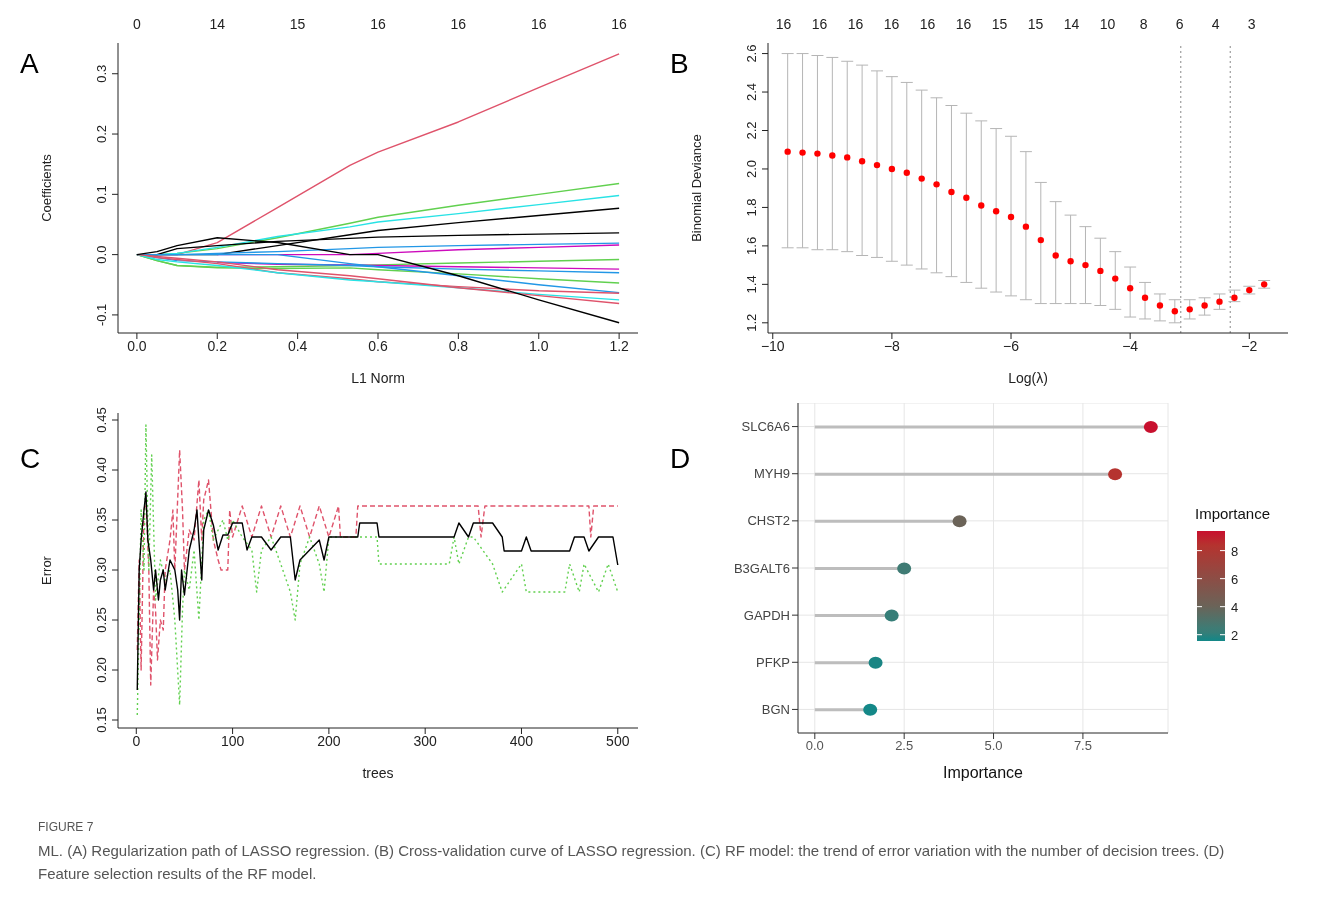 The height and width of the screenshot is (920, 1322). I want to click on caption: FIGURE 7, so click(66, 827).